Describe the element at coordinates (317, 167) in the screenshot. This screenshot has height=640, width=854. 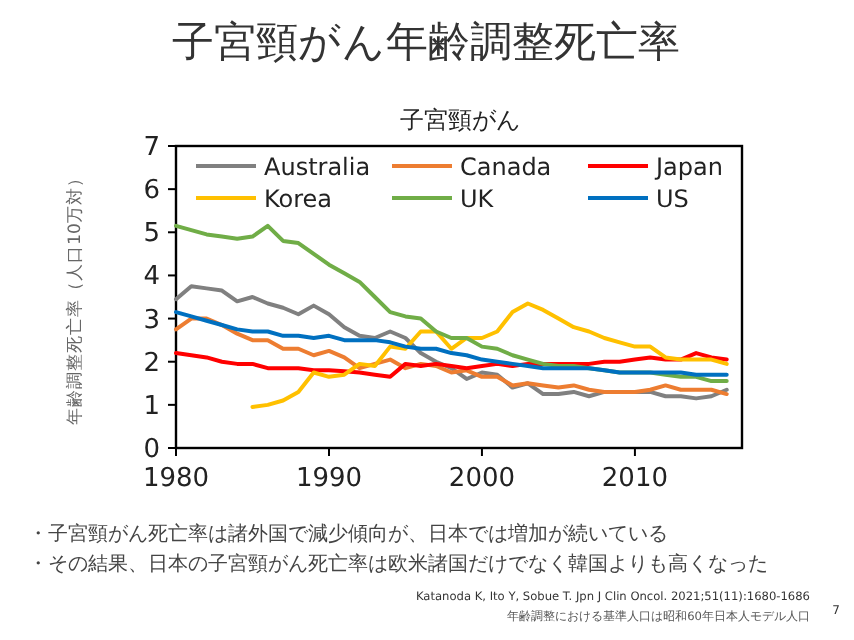
I see `legend-label: Australia` at that location.